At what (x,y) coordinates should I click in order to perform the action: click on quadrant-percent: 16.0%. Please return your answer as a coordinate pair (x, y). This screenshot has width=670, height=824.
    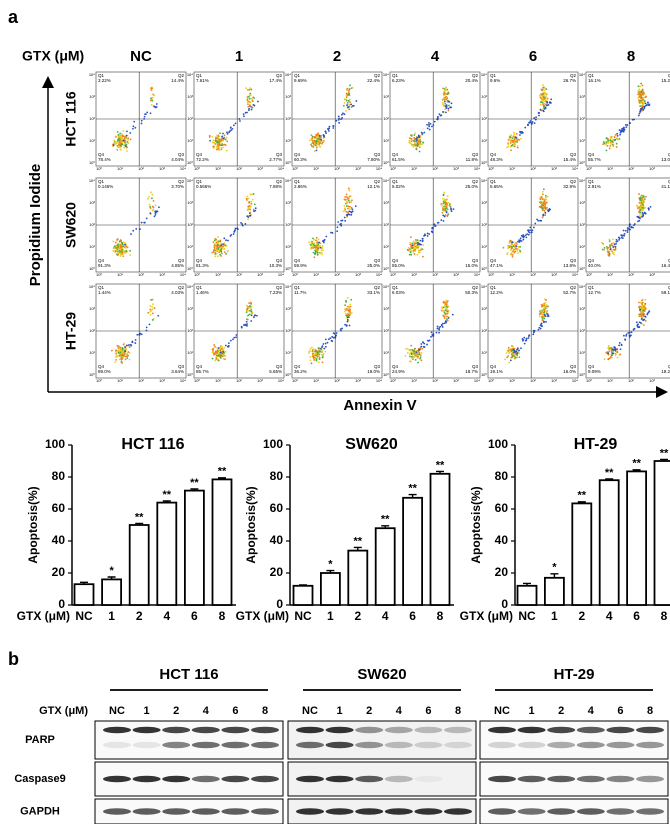
    Looking at the image, I should click on (569, 371).